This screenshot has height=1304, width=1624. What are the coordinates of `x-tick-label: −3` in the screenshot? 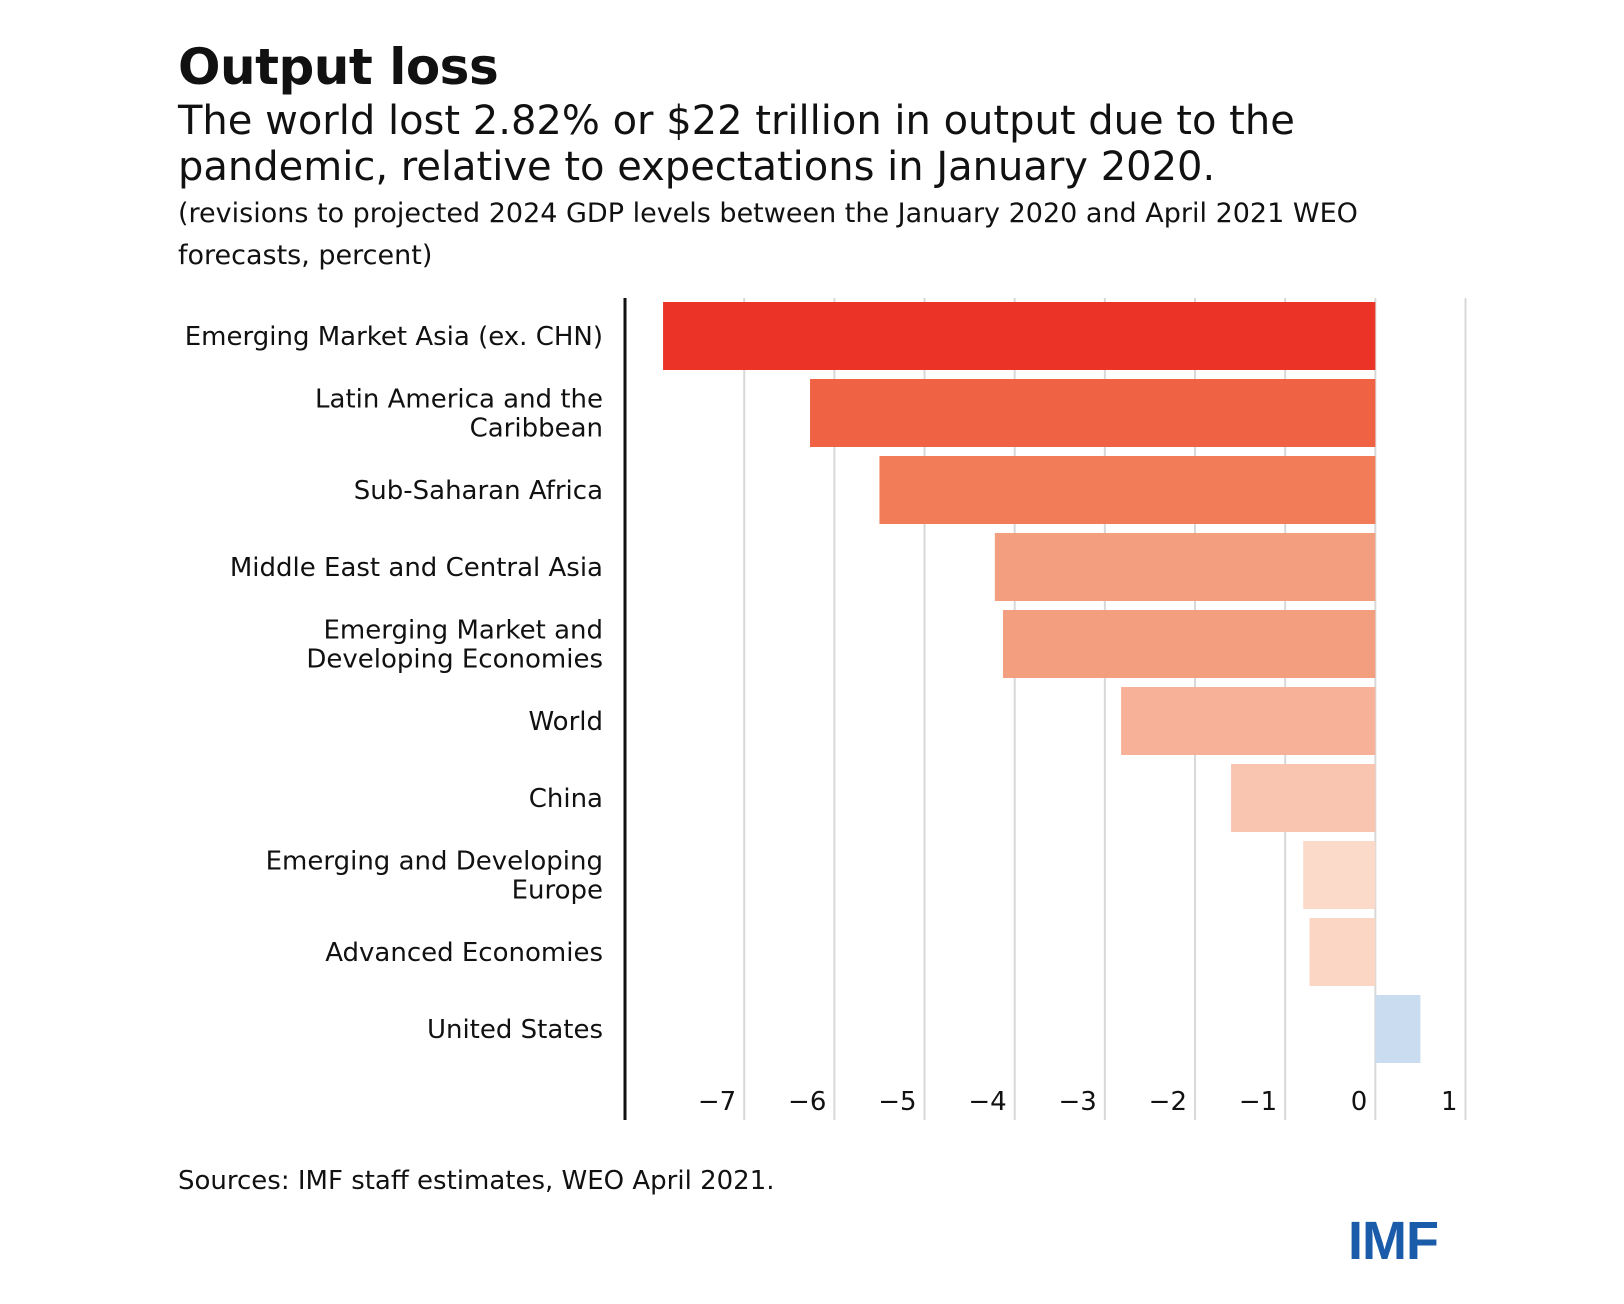 It's located at (1078, 1102).